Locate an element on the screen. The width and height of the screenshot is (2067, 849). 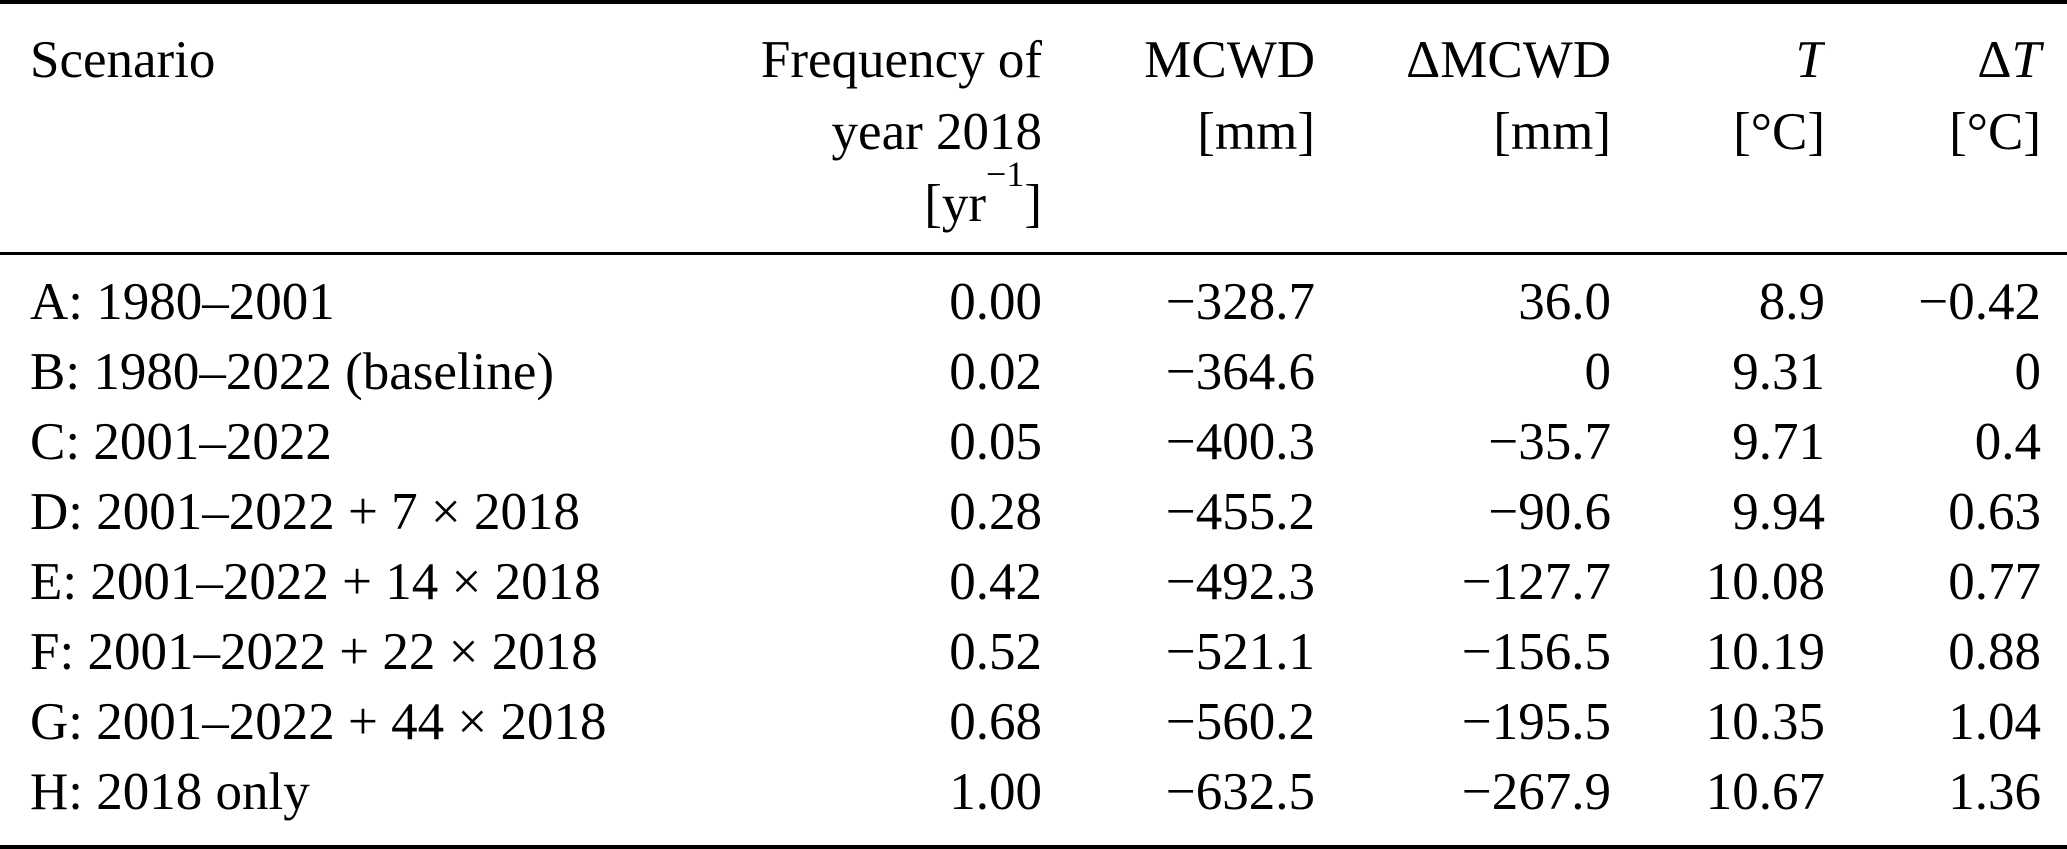
delta-temperature-cell: 0.63 is located at coordinates (1994, 512).